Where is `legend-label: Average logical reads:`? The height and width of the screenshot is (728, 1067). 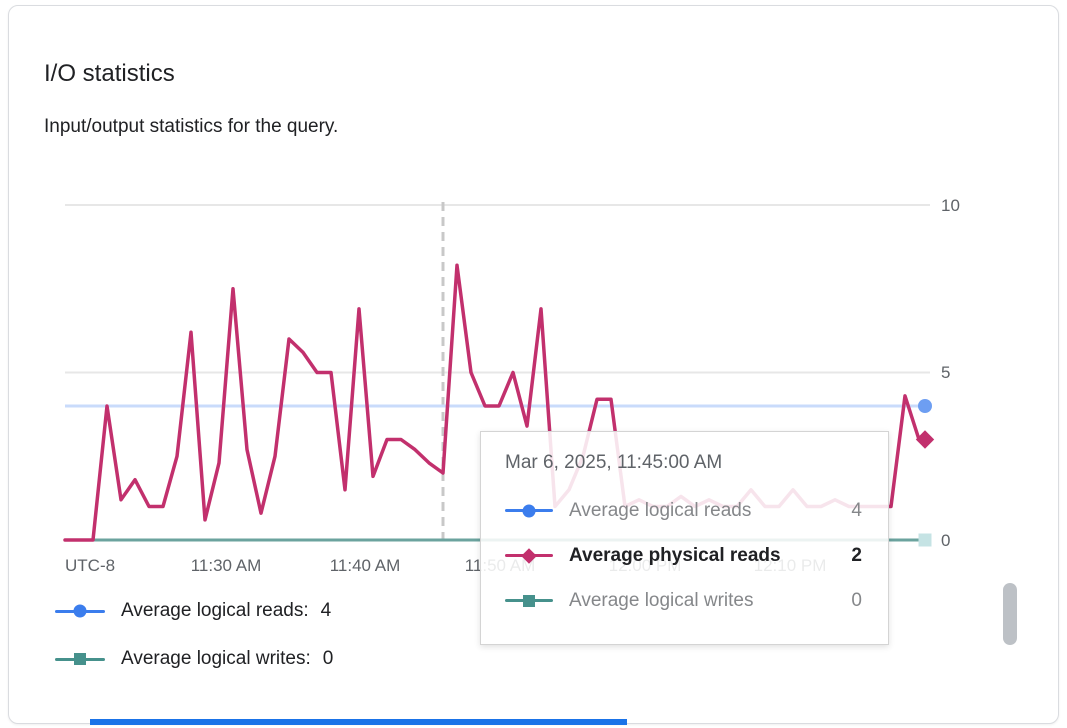
legend-label: Average logical reads: is located at coordinates (215, 610).